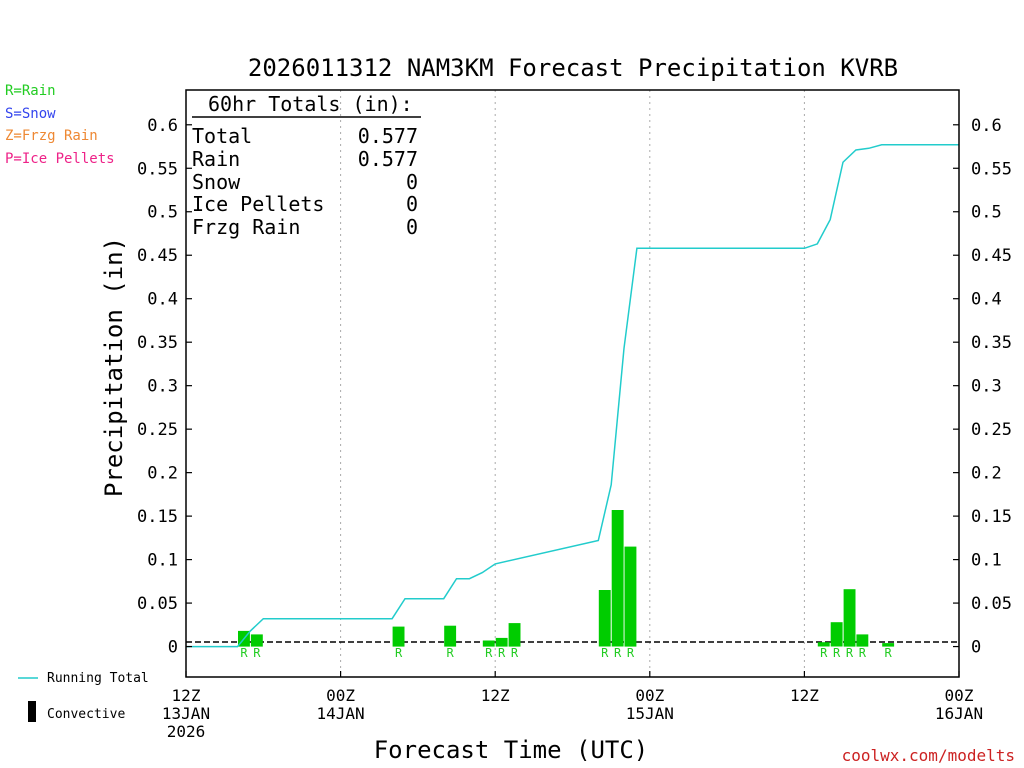 The height and width of the screenshot is (768, 1024). What do you see at coordinates (986, 474) in the screenshot?
I see `y-tick-label-right: 0.2` at bounding box center [986, 474].